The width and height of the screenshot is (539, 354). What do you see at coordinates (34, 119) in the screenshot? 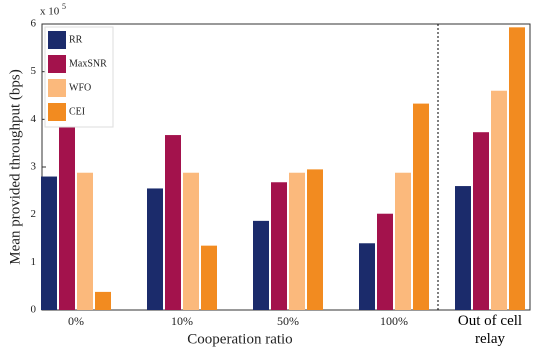
I see `y-tick-label: 4` at bounding box center [34, 119].